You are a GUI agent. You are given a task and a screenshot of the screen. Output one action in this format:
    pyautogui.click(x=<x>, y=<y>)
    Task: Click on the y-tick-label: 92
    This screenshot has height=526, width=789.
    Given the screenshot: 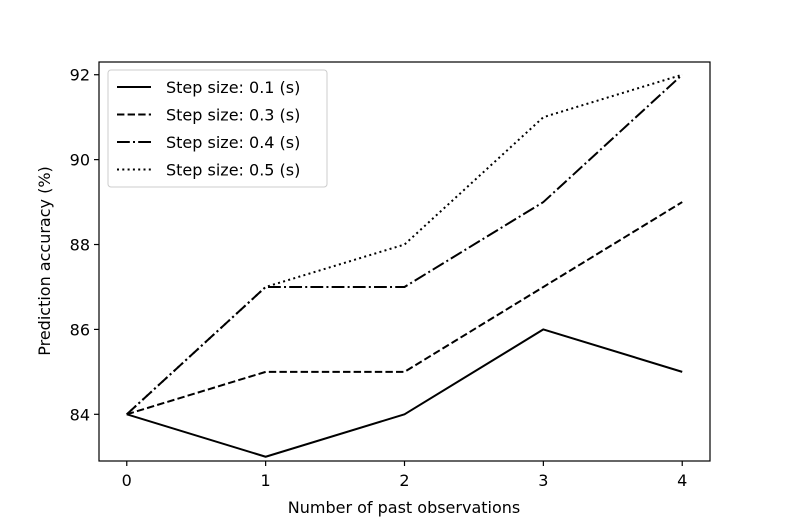 What is the action you would take?
    pyautogui.click(x=80, y=75)
    